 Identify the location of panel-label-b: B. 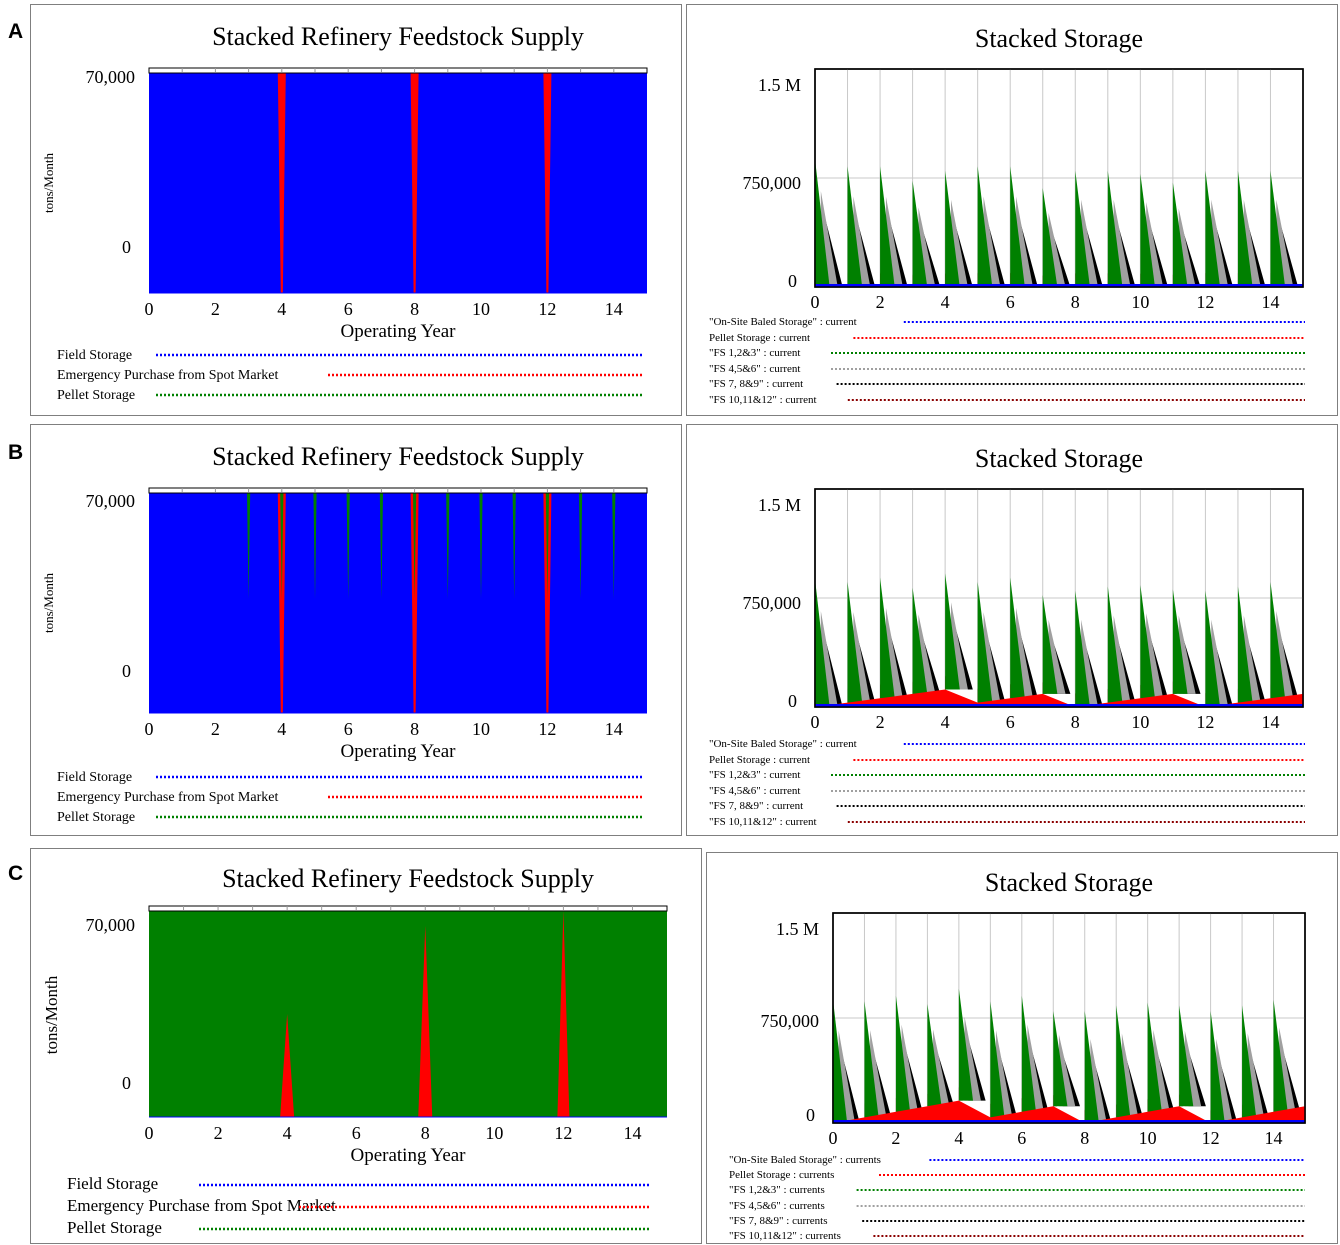
(16, 452).